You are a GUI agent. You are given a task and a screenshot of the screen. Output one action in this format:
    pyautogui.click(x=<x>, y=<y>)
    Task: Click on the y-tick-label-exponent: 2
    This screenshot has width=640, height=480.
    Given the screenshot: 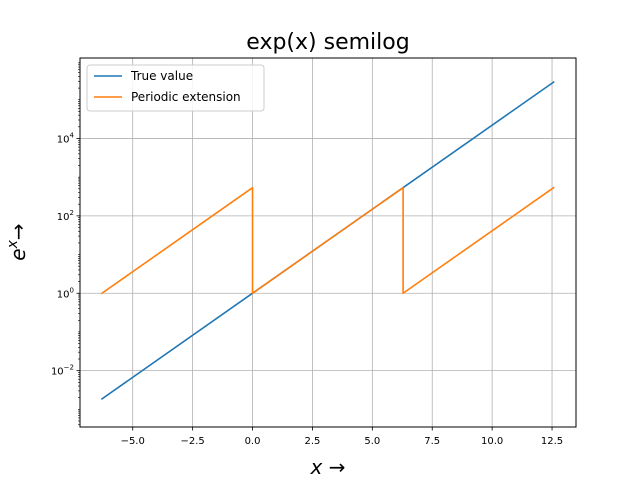 What is the action you would take?
    pyautogui.click(x=72, y=213)
    